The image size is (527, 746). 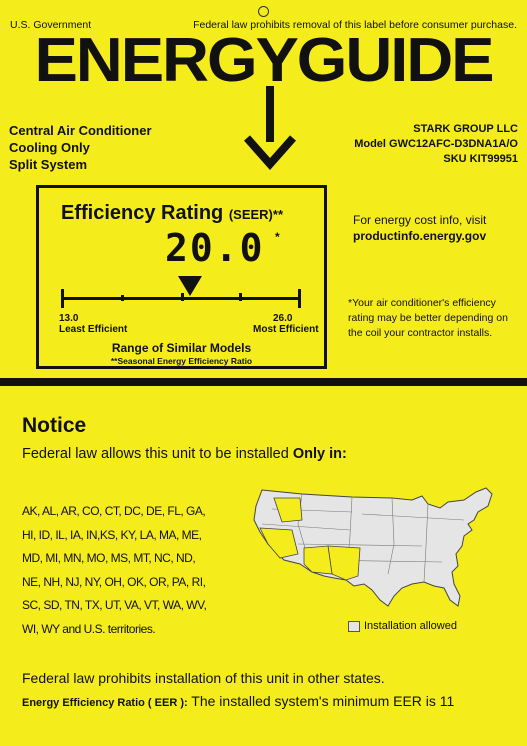 What do you see at coordinates (420, 236) in the screenshot?
I see `cost-info-link: productinfo.energy.gov` at bounding box center [420, 236].